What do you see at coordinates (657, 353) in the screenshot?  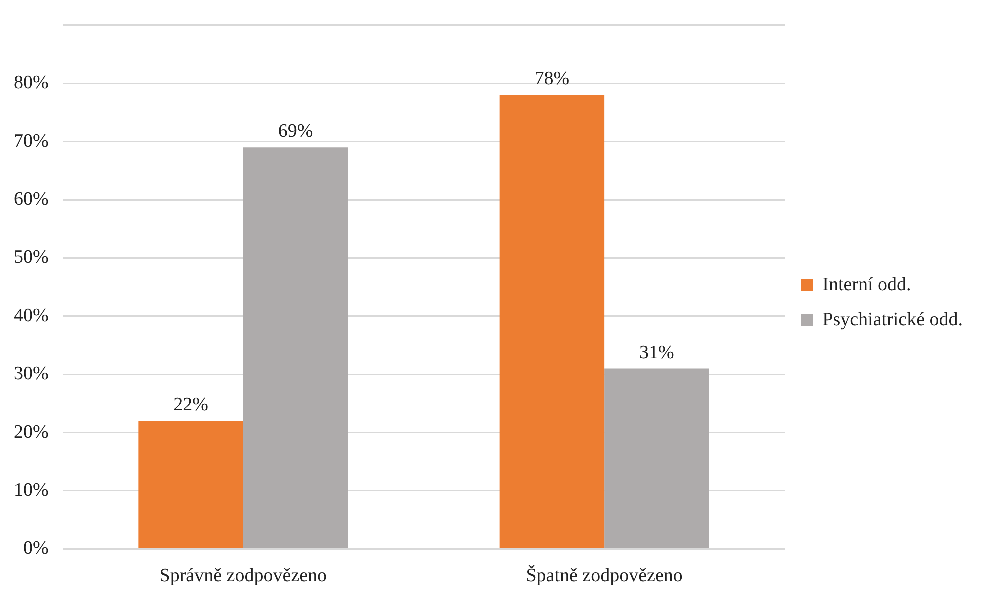 I see `data-label: 31%` at bounding box center [657, 353].